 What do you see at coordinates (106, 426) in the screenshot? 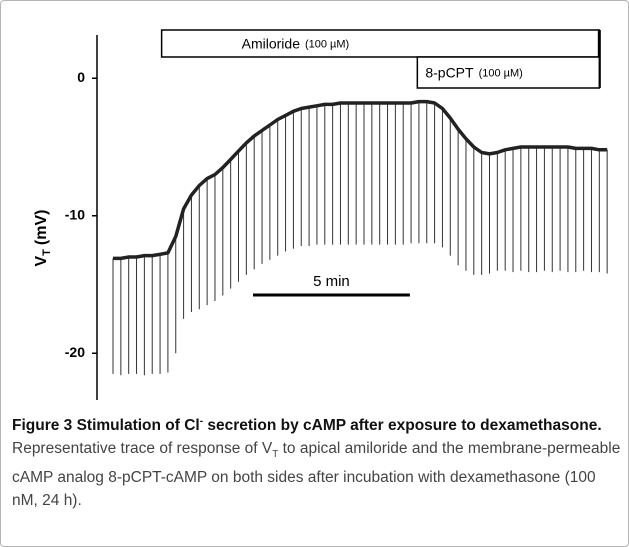
I see `caption-title-text: Figure 3 Stimulation of Cl` at bounding box center [106, 426].